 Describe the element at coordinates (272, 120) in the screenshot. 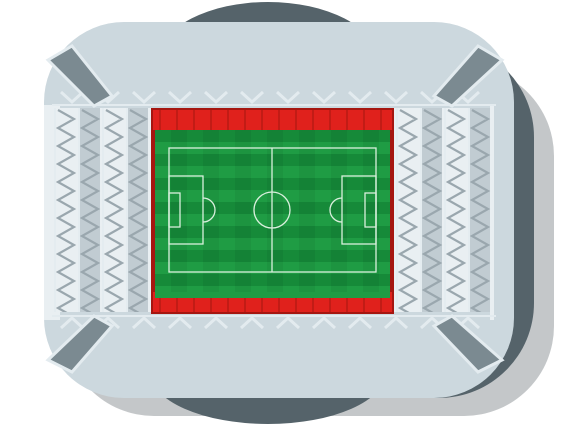

I see `seats-top` at that location.